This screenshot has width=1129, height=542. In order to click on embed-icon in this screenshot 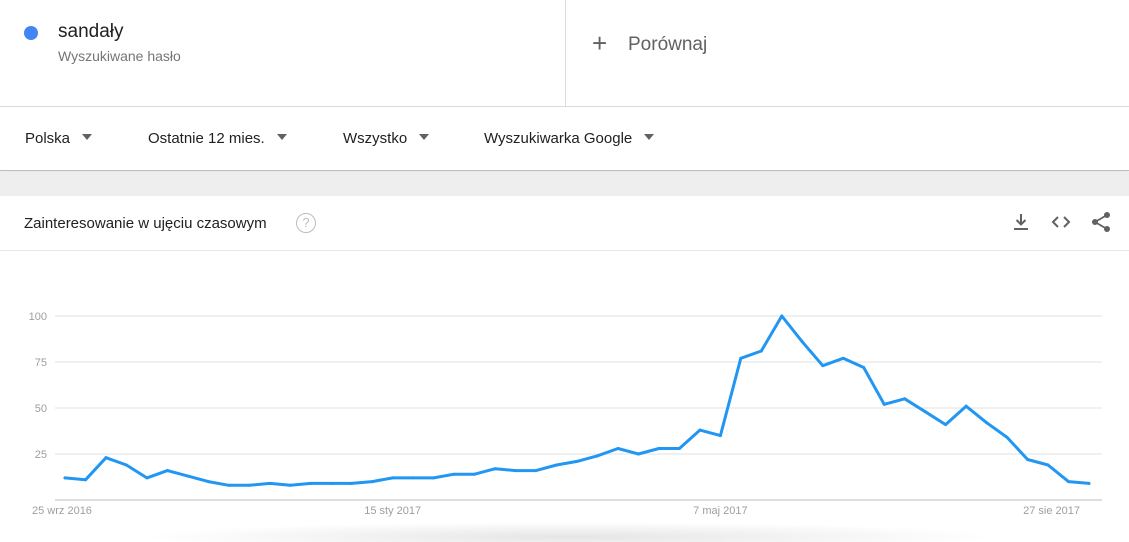, I will do `click(1061, 222)`.